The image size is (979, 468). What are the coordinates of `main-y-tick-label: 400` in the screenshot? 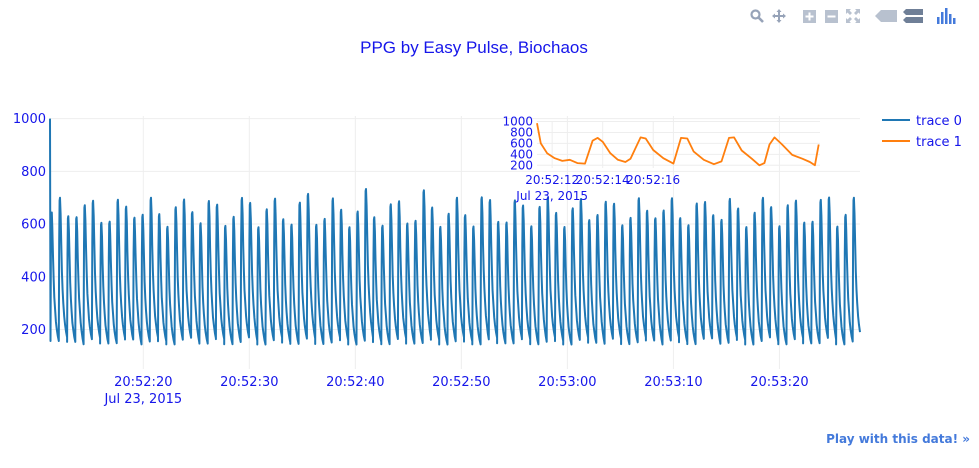 It's located at (33, 277).